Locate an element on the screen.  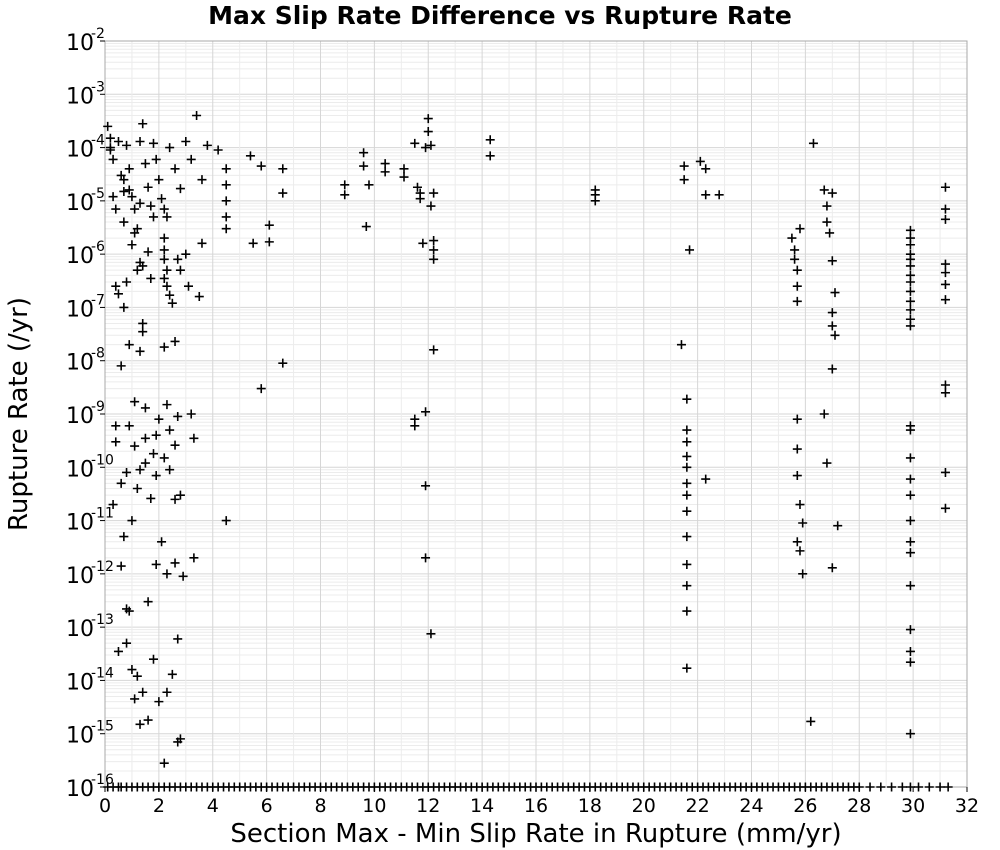
y-tick-exponent: -10 is located at coordinates (102, 460).